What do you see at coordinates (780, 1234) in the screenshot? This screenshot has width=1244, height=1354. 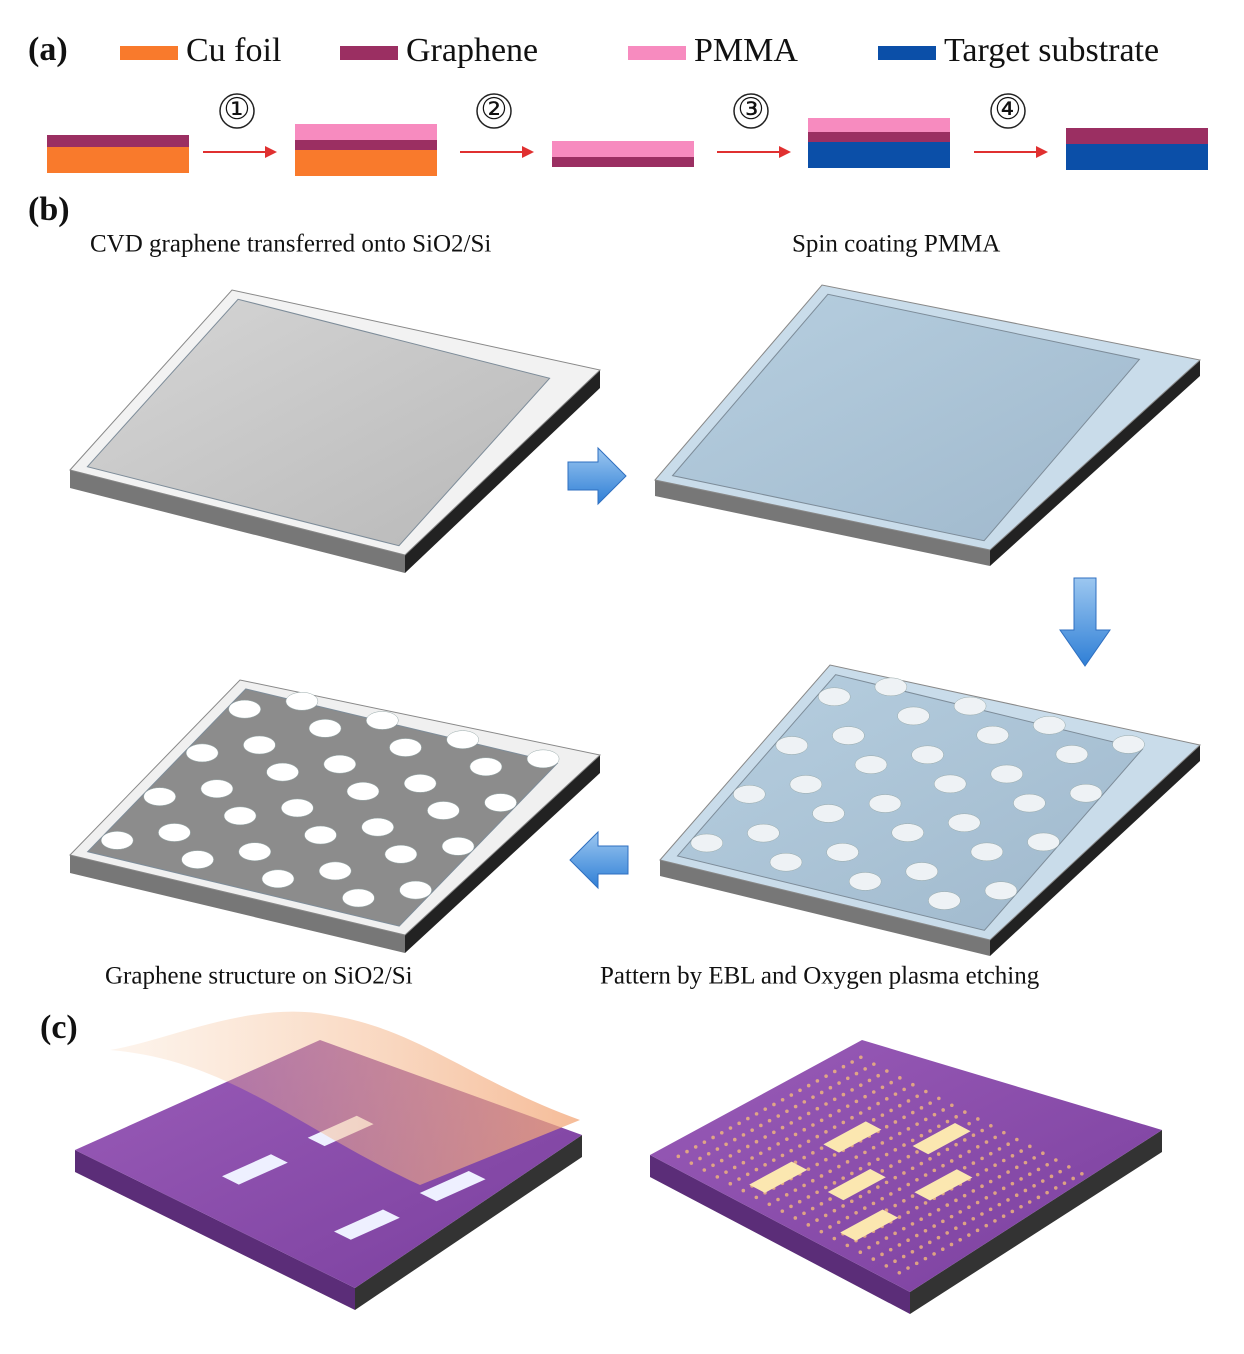 I see `chip-side` at bounding box center [780, 1234].